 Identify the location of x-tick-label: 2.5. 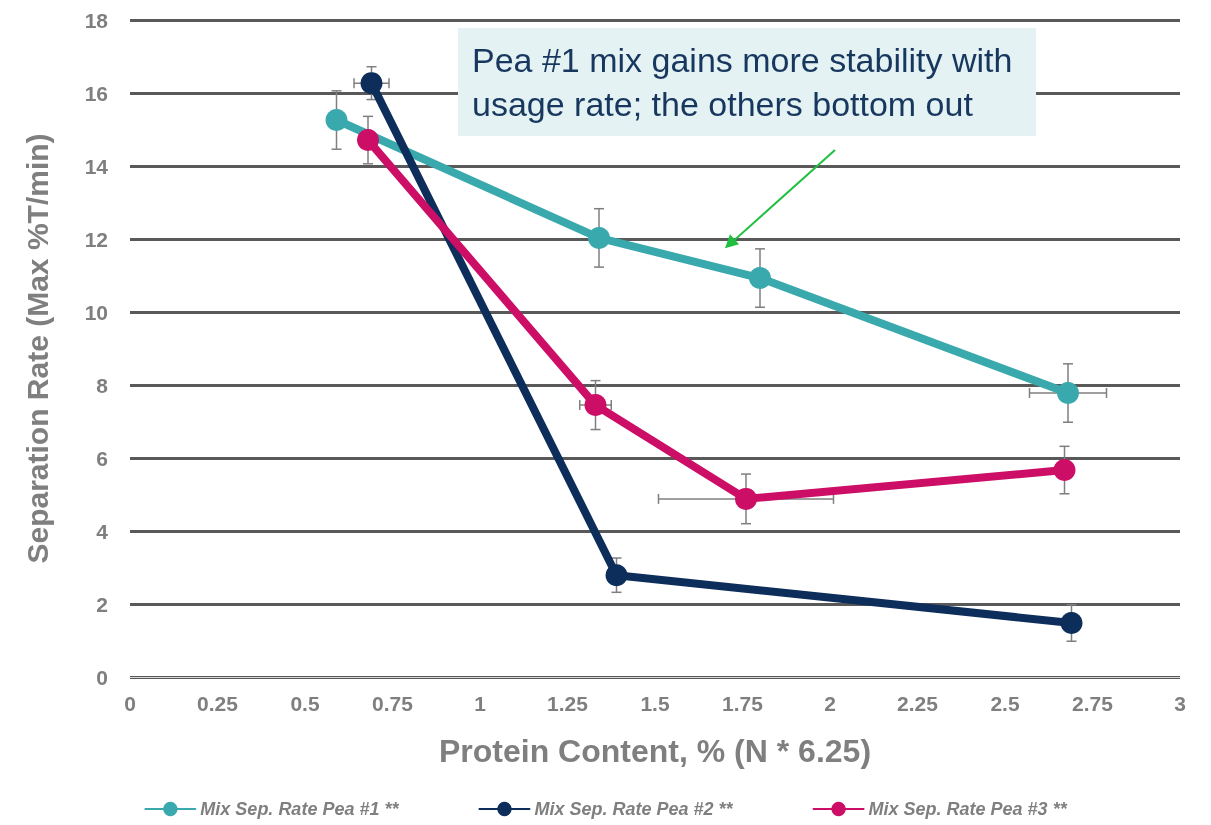
(1005, 703).